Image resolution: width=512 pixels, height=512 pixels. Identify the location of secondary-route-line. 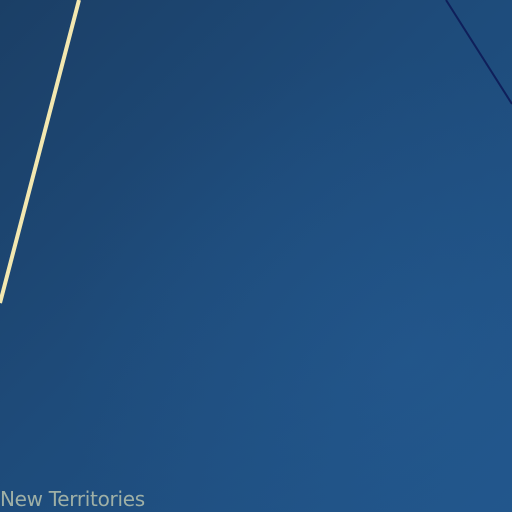
(478, 52).